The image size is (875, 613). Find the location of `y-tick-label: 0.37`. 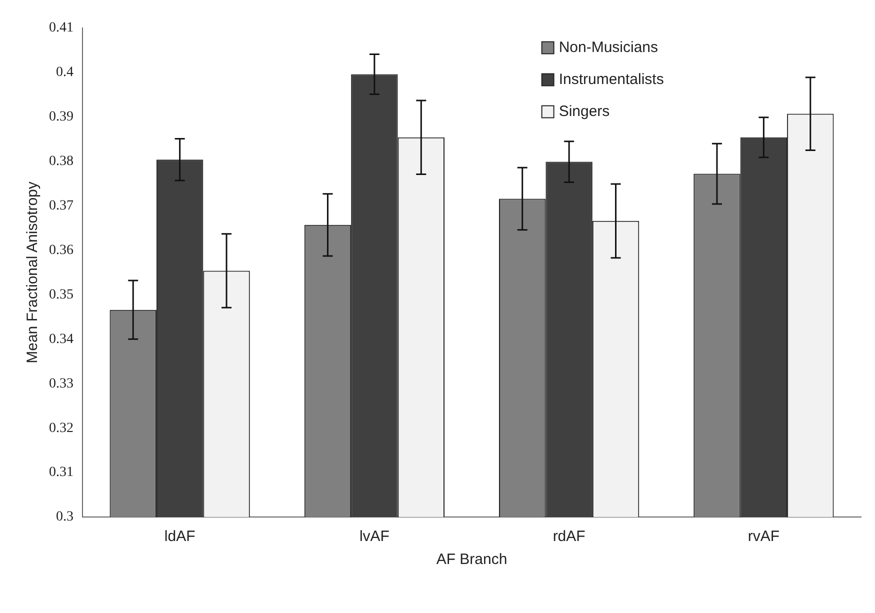

y-tick-label: 0.37 is located at coordinates (61, 206).